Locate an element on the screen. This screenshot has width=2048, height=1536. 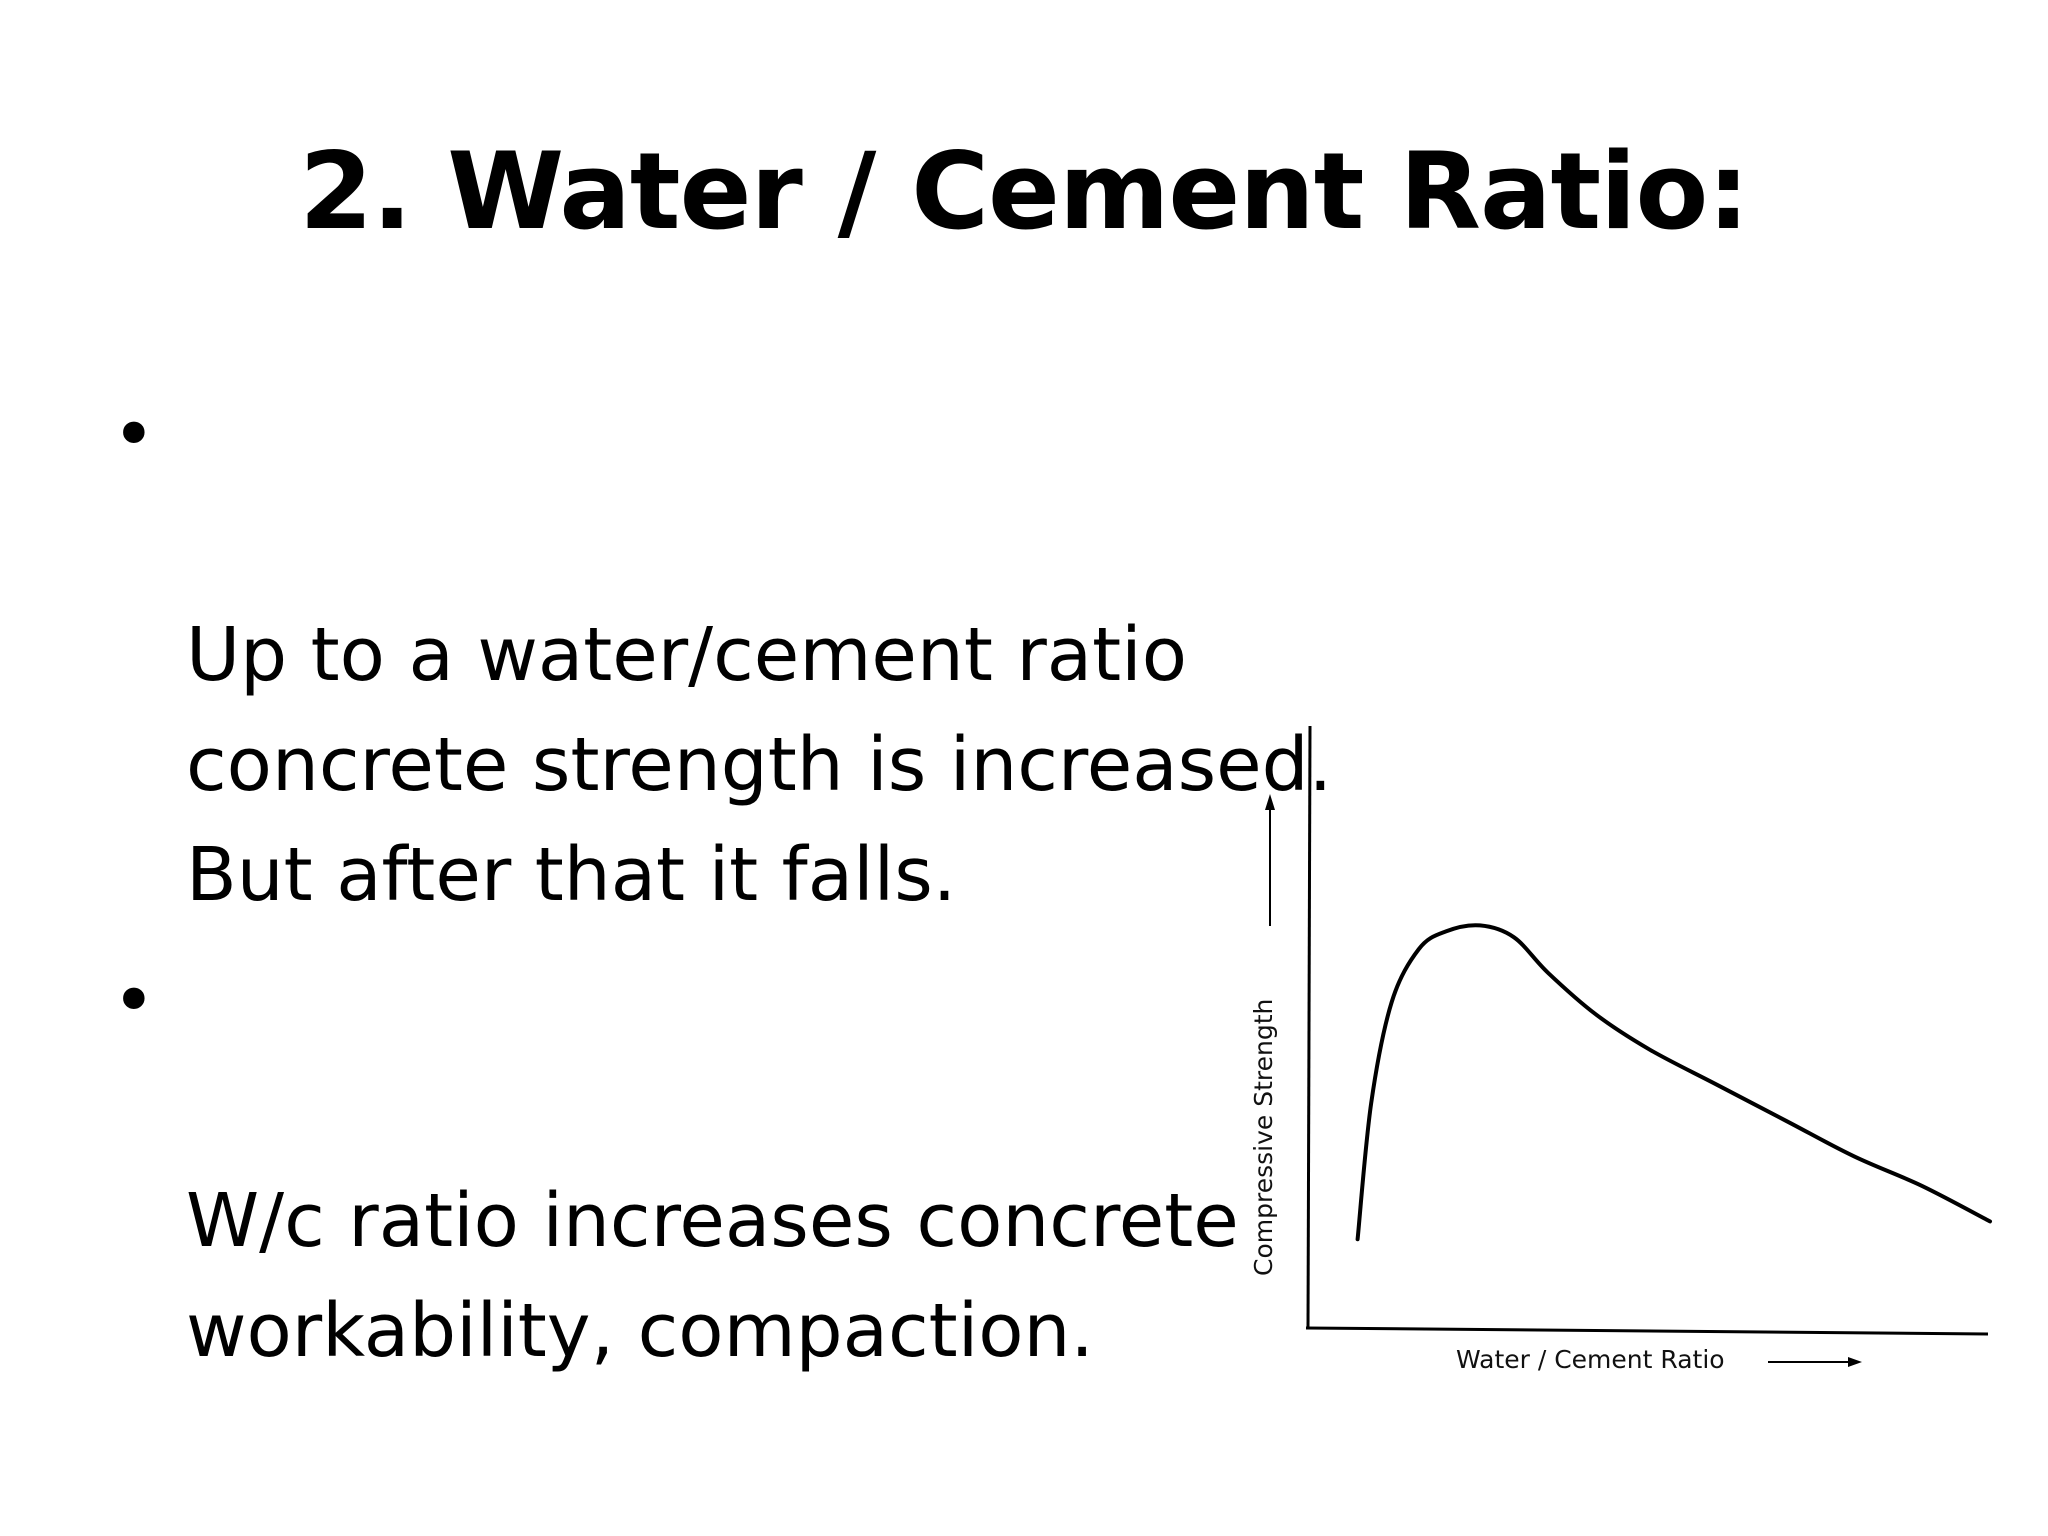
series-group is located at coordinates (1673, 1082).